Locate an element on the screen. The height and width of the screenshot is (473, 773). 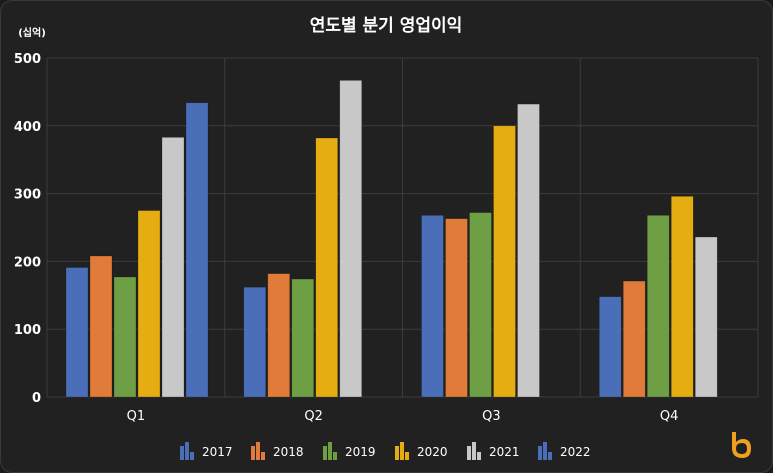
y-axis-ticks: 0 100 200 300 400 500 is located at coordinates (27, 229).